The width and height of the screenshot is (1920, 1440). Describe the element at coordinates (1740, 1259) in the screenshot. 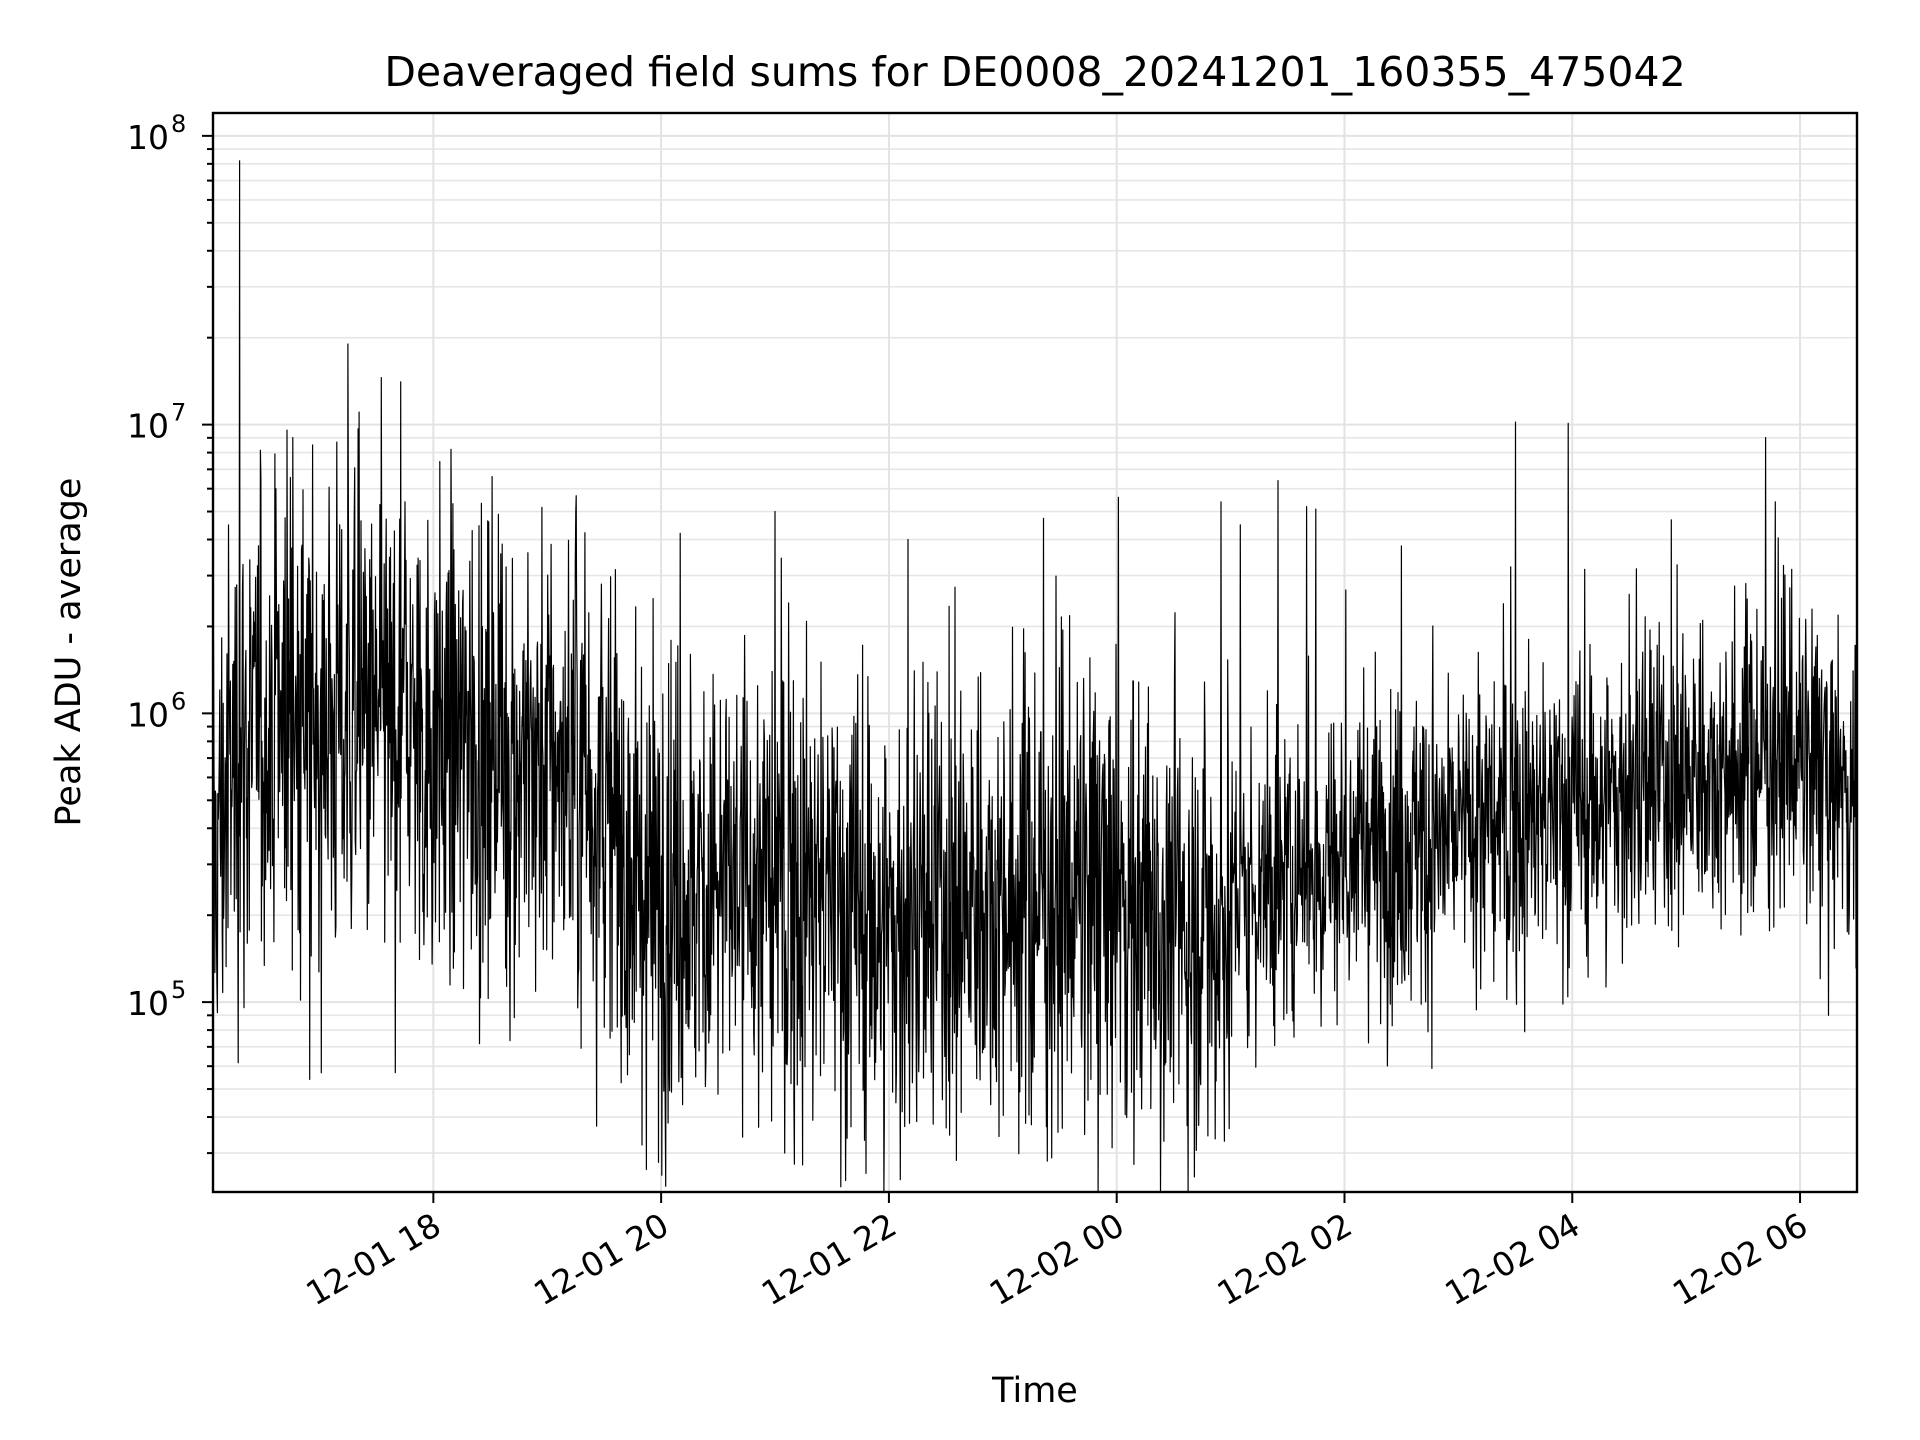

I see `x-tick-label: 12-02 06` at that location.